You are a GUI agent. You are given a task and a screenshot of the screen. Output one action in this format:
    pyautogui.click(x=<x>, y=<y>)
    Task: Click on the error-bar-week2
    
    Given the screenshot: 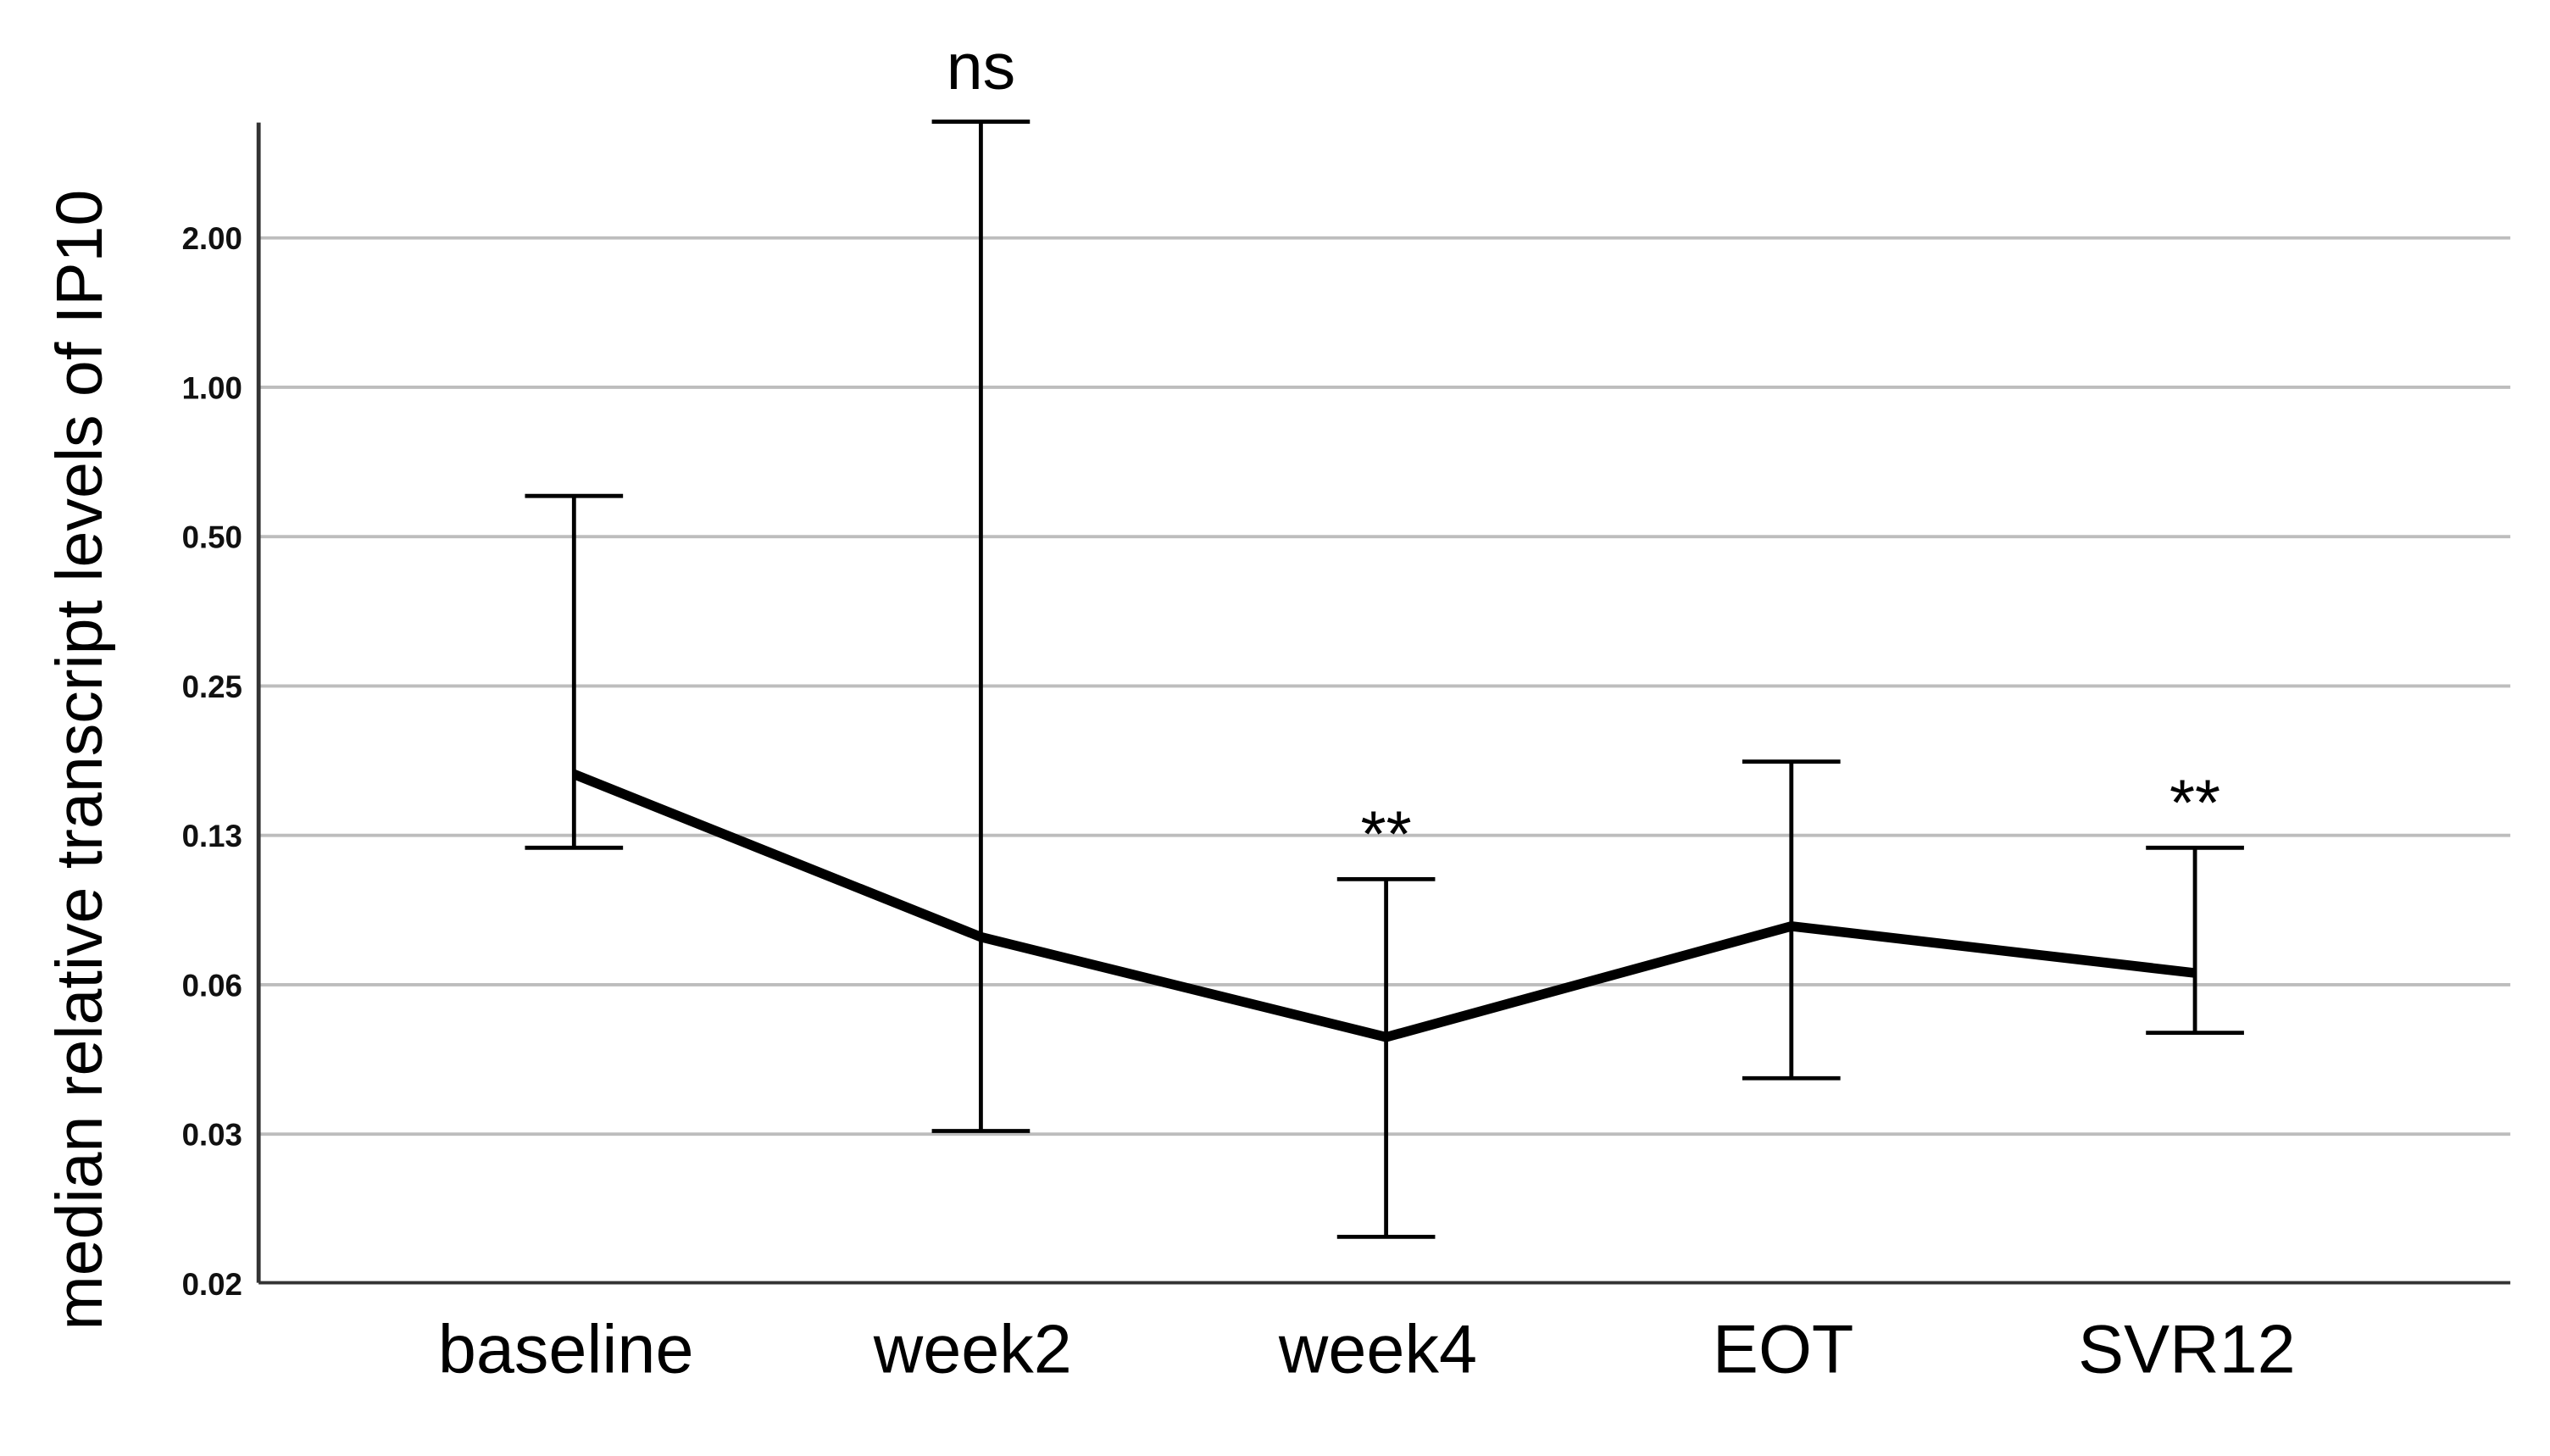 What is the action you would take?
    pyautogui.click(x=981, y=626)
    